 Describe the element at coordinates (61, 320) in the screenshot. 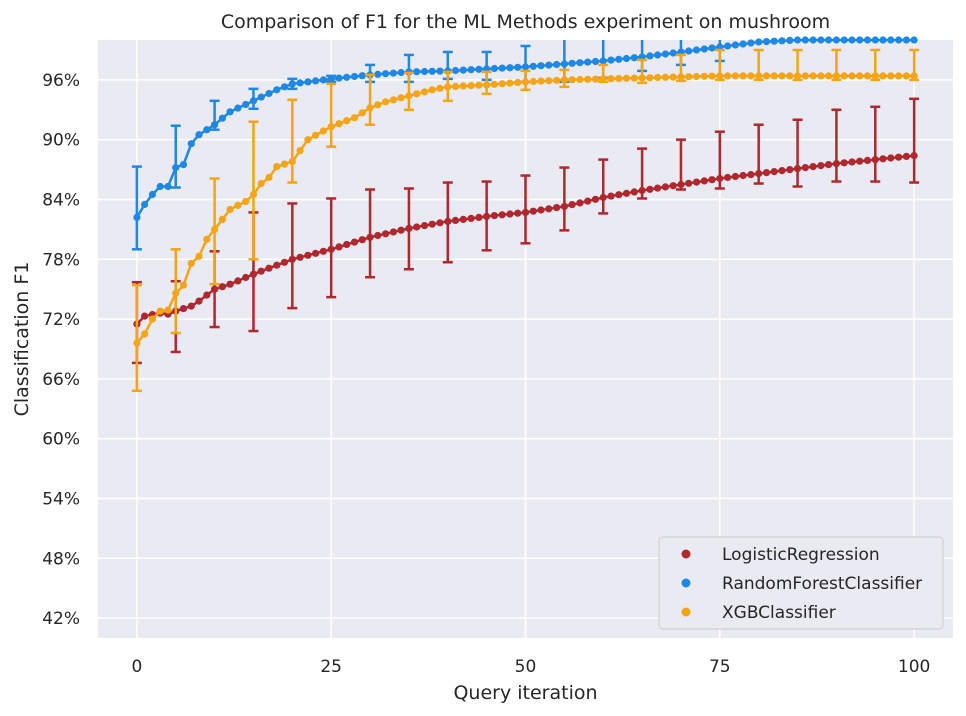

I see `y-tick-label: 72%` at that location.